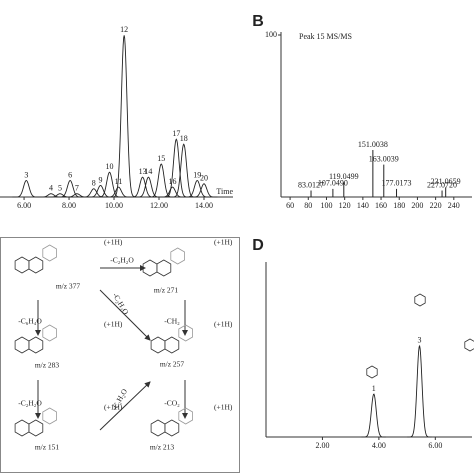  What do you see at coordinates (159, 205) in the screenshot?
I see `x-tick-label: 12.00` at bounding box center [159, 205].